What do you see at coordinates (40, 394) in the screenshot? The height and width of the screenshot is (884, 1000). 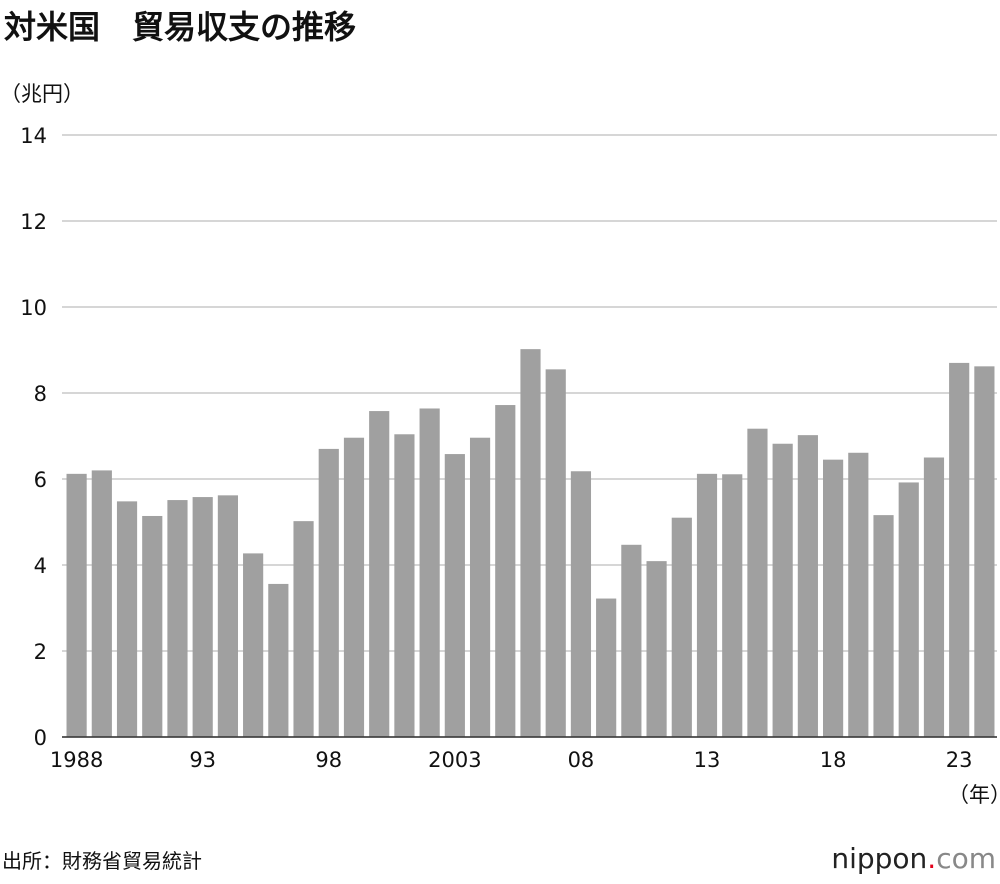 I see `y-tick-label: 8` at bounding box center [40, 394].